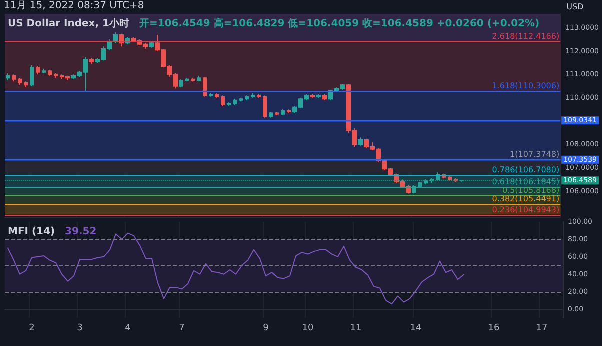 The height and width of the screenshot is (346, 602). Describe the element at coordinates (356, 329) in the screenshot. I see `x-tick-label: 11` at that location.